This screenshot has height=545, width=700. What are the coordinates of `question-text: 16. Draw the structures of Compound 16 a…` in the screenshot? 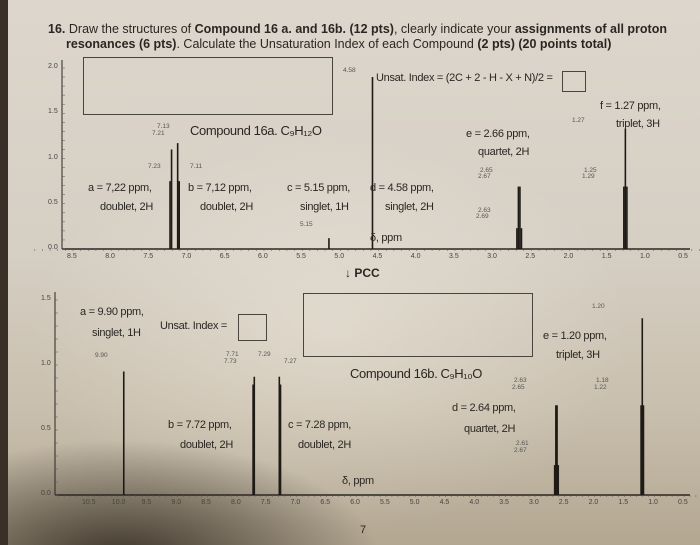 It's located at (357, 36).